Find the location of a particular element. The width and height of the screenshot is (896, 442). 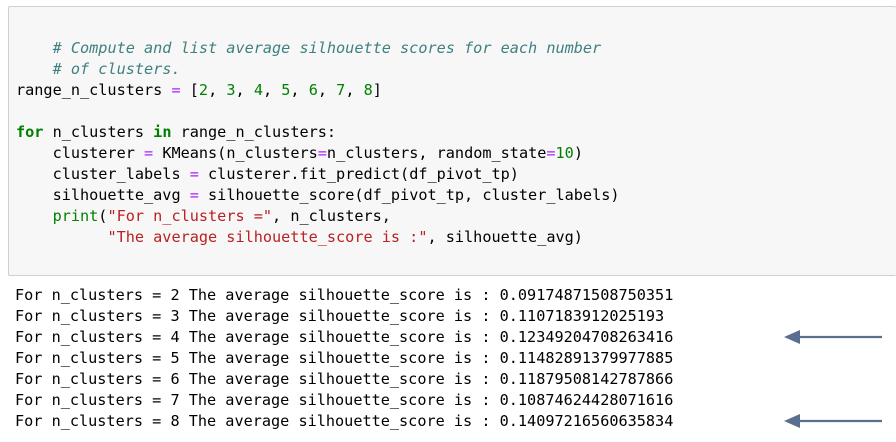

for-loop-line: for n_clusters in range_n_clusters: is located at coordinates (176, 132).